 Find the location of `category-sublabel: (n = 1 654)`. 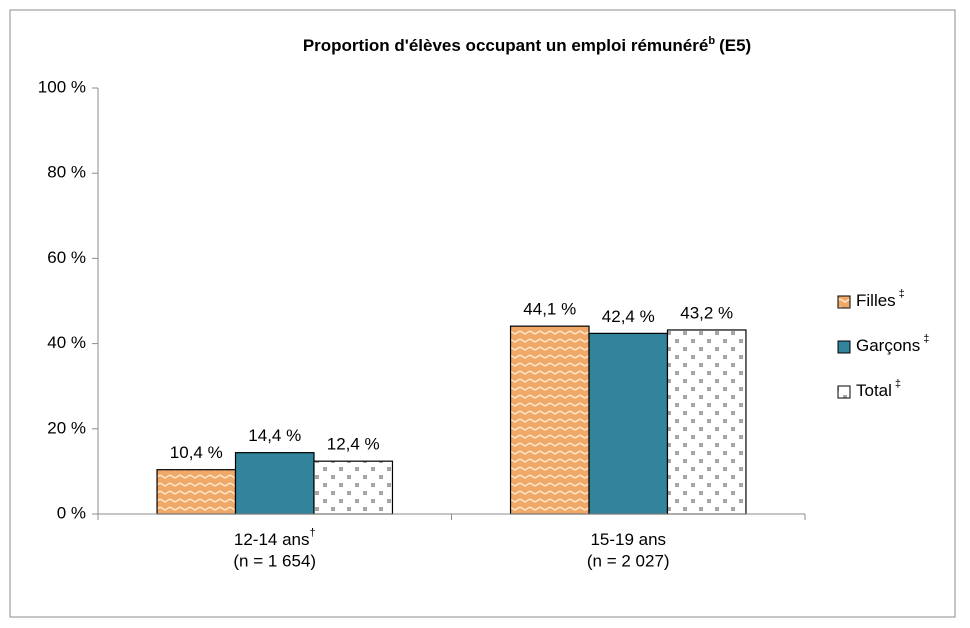

category-sublabel: (n = 1 654) is located at coordinates (274, 560).